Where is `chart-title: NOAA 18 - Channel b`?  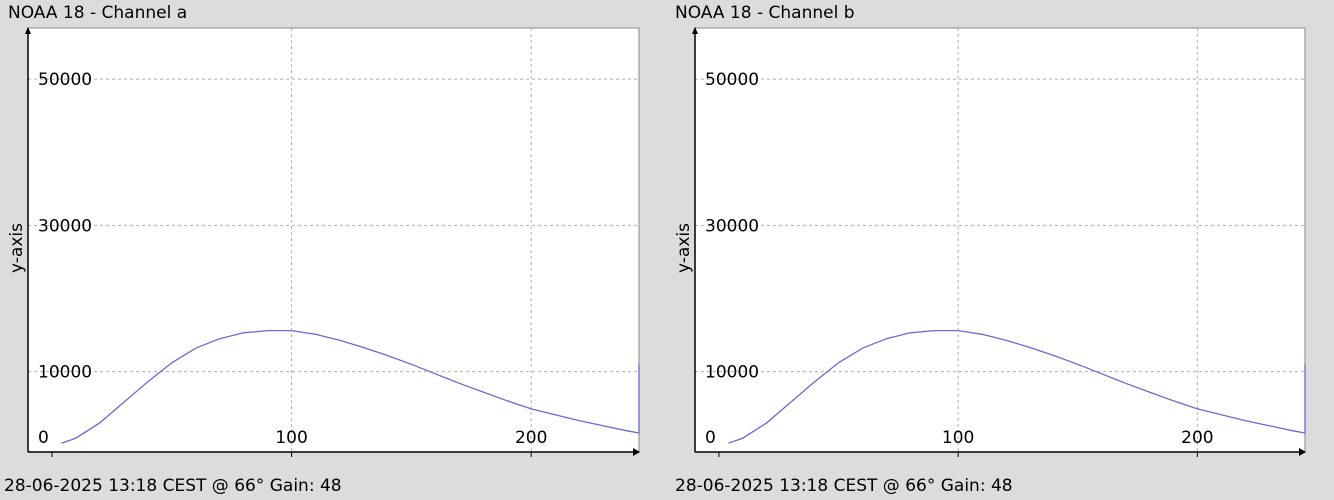 chart-title: NOAA 18 - Channel b is located at coordinates (765, 13).